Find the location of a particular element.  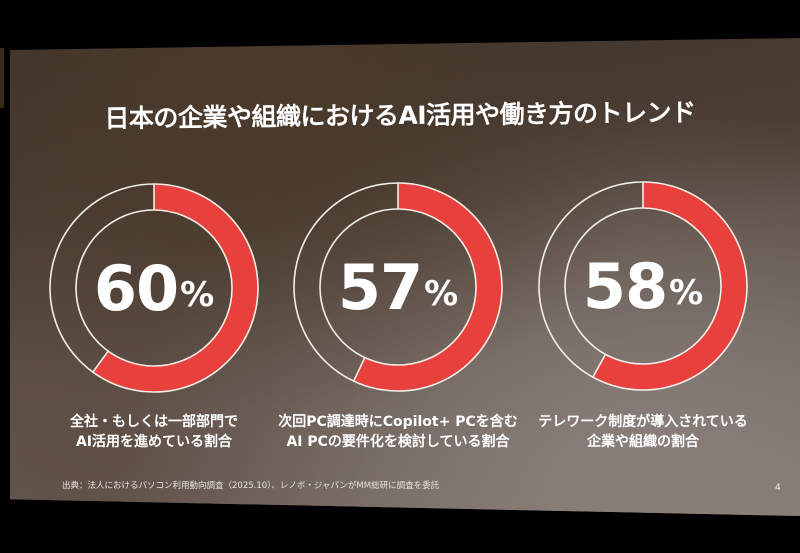

percentage-number: 57 is located at coordinates (380, 287).